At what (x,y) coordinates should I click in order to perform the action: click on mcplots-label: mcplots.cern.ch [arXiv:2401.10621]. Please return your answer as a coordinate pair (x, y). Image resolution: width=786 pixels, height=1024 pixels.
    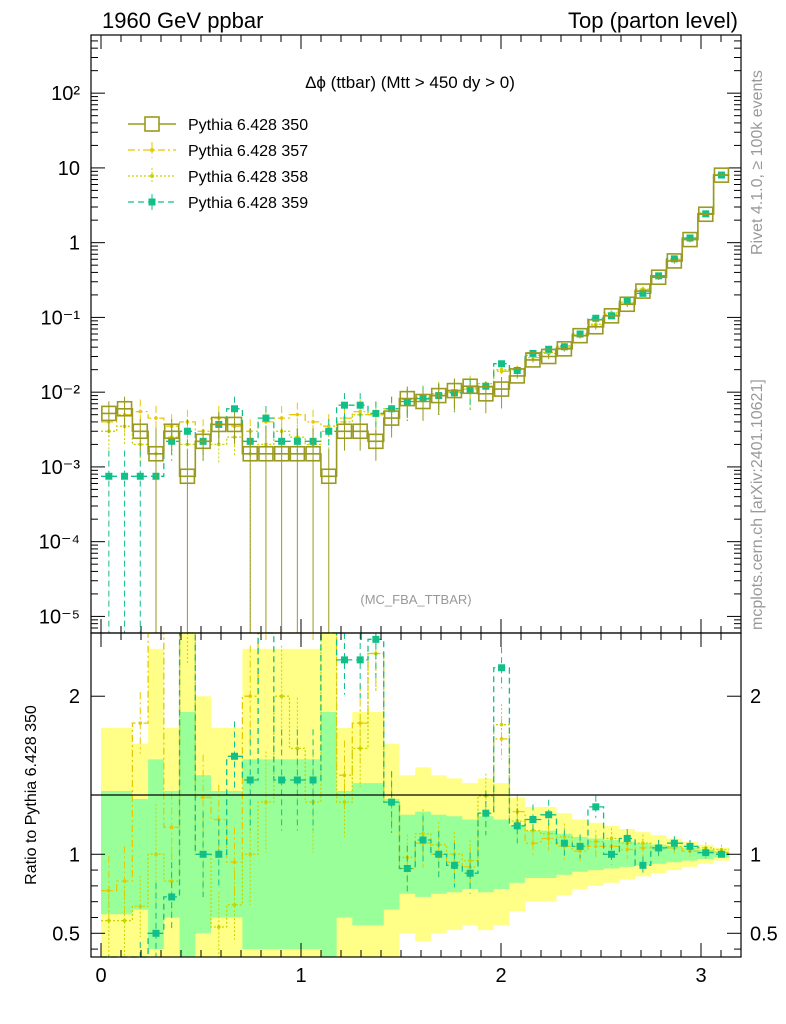
    Looking at the image, I should click on (757, 504).